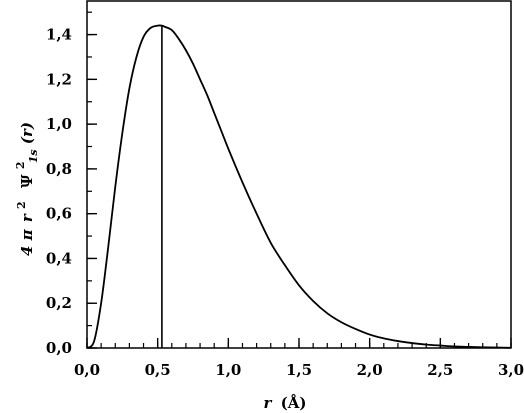 This screenshot has width=524, height=413. I want to click on x-axis-label: r (Å), so click(285, 403).